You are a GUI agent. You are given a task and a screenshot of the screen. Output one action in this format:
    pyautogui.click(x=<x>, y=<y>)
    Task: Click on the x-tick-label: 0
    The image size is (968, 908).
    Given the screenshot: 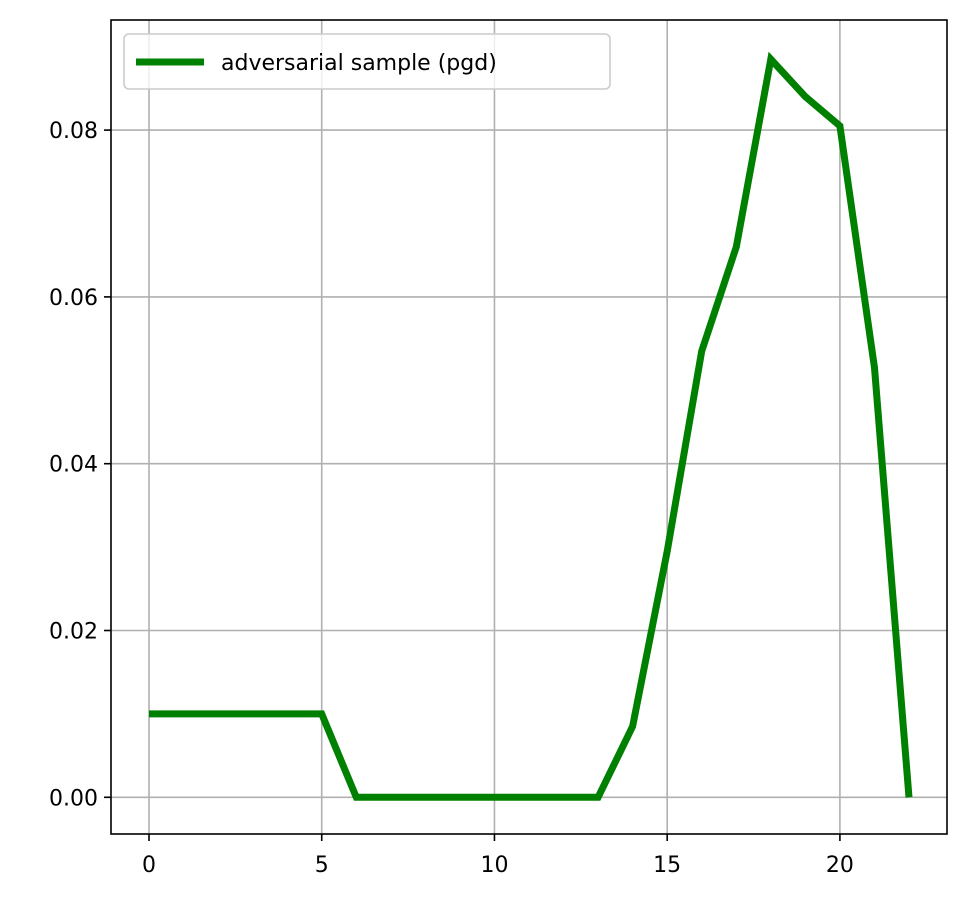 What is the action you would take?
    pyautogui.click(x=149, y=865)
    